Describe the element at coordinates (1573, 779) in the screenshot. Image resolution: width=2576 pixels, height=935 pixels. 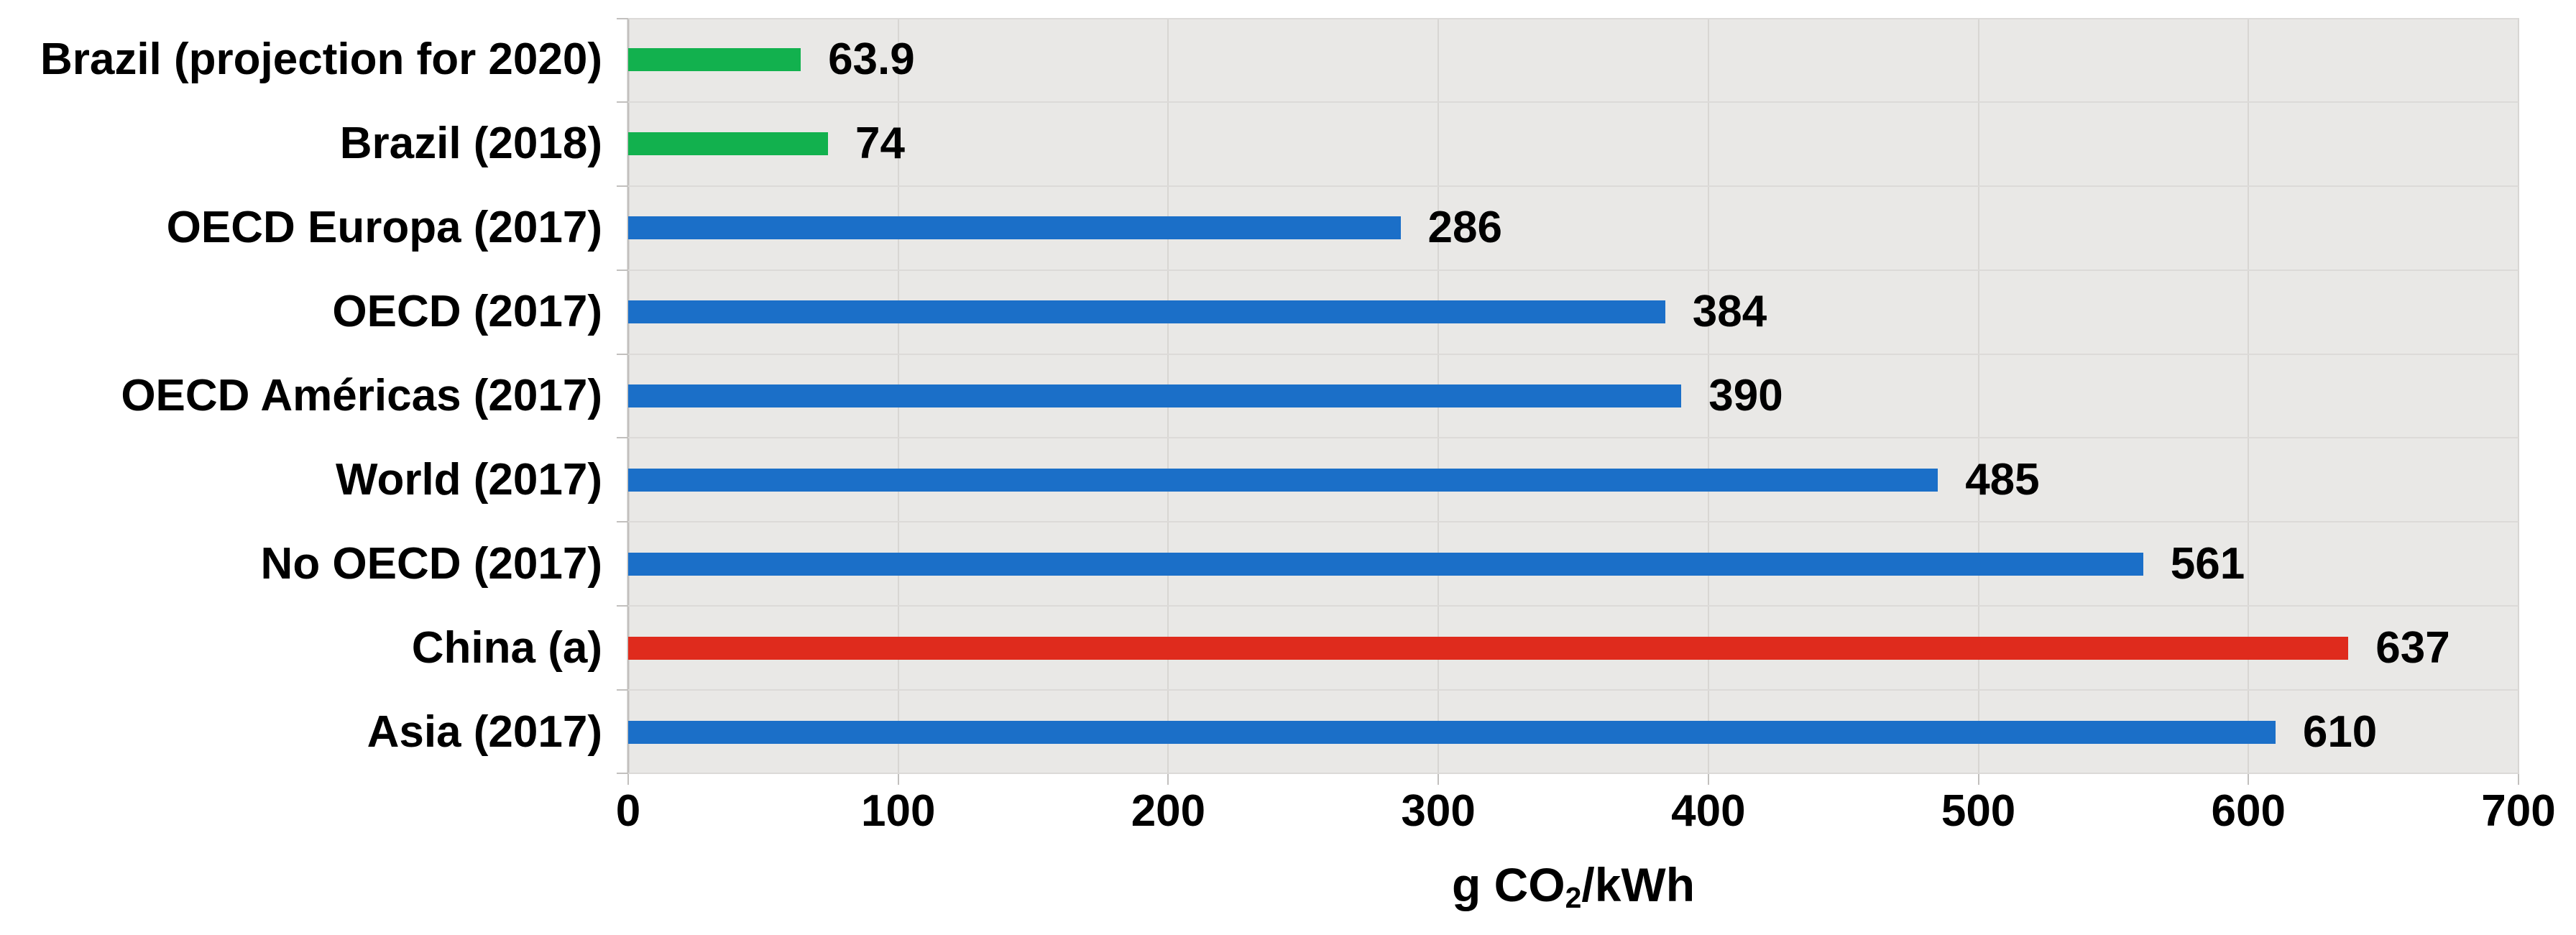
I see `x-axis-ticks` at that location.